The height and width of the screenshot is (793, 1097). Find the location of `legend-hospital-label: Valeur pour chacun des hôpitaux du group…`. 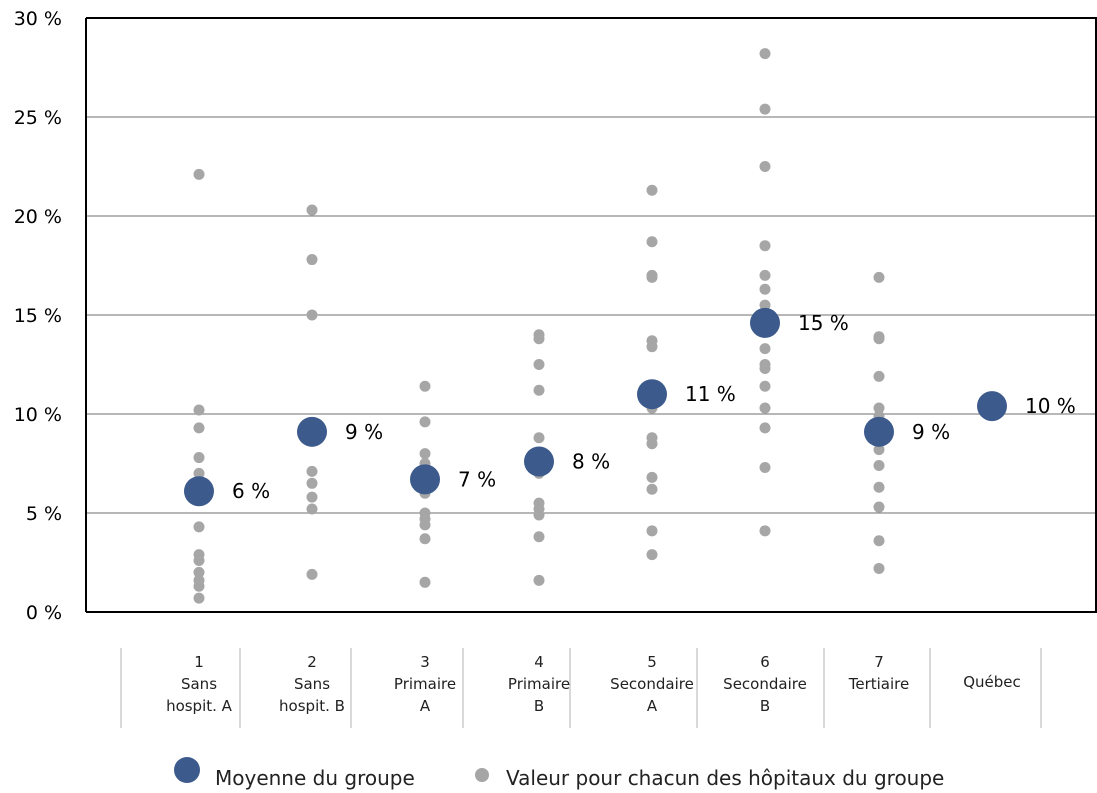

legend-hospital-label: Valeur pour chacun des hôpitaux du group… is located at coordinates (725, 778).